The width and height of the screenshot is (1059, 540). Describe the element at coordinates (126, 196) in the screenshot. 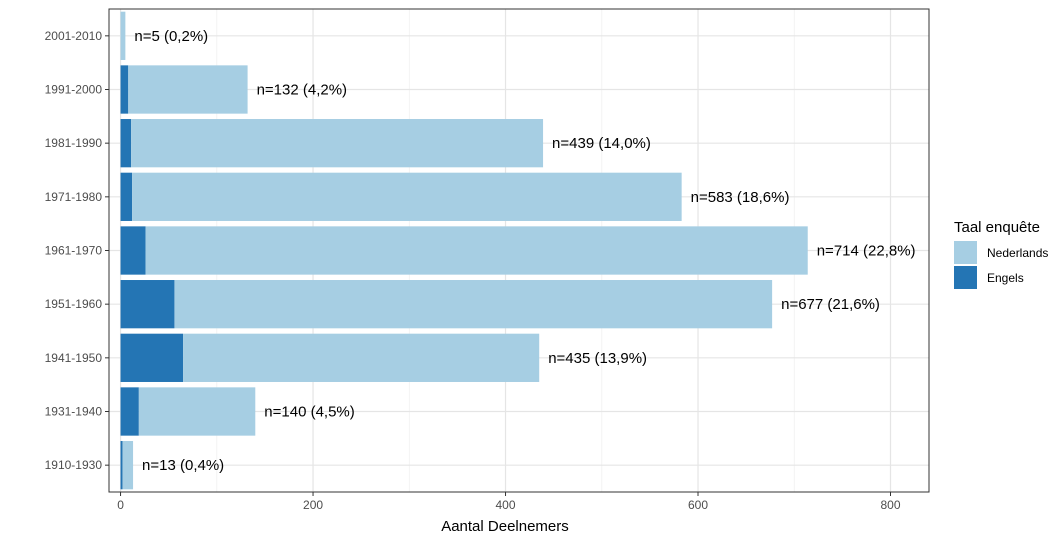

I see `bar-engels-1971-1980` at that location.